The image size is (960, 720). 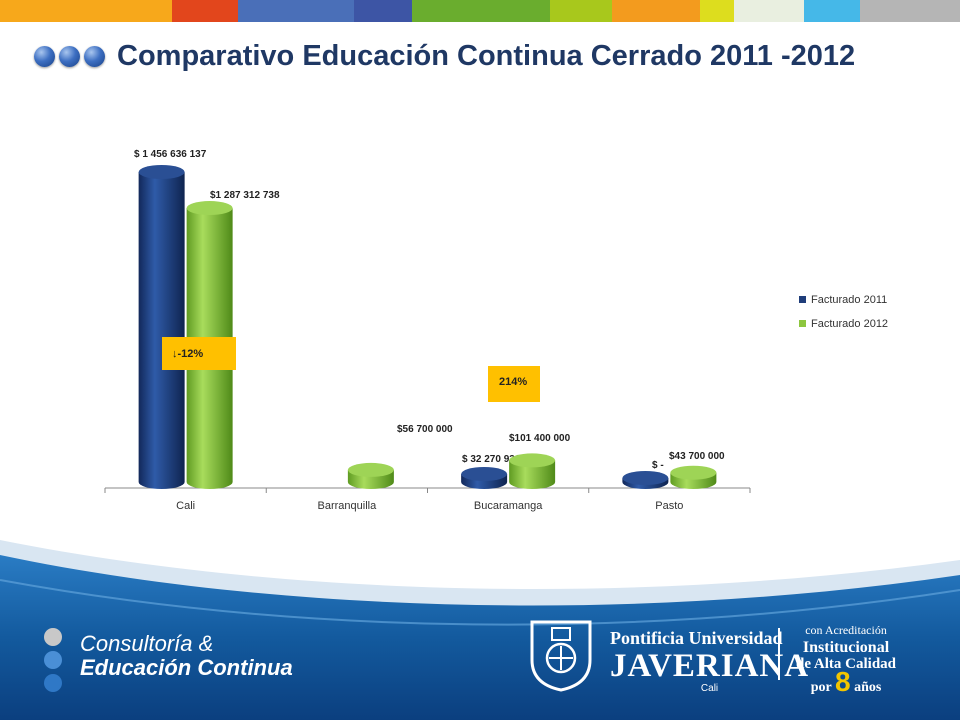 I want to click on data-label: $43 700 000, so click(x=697, y=456).